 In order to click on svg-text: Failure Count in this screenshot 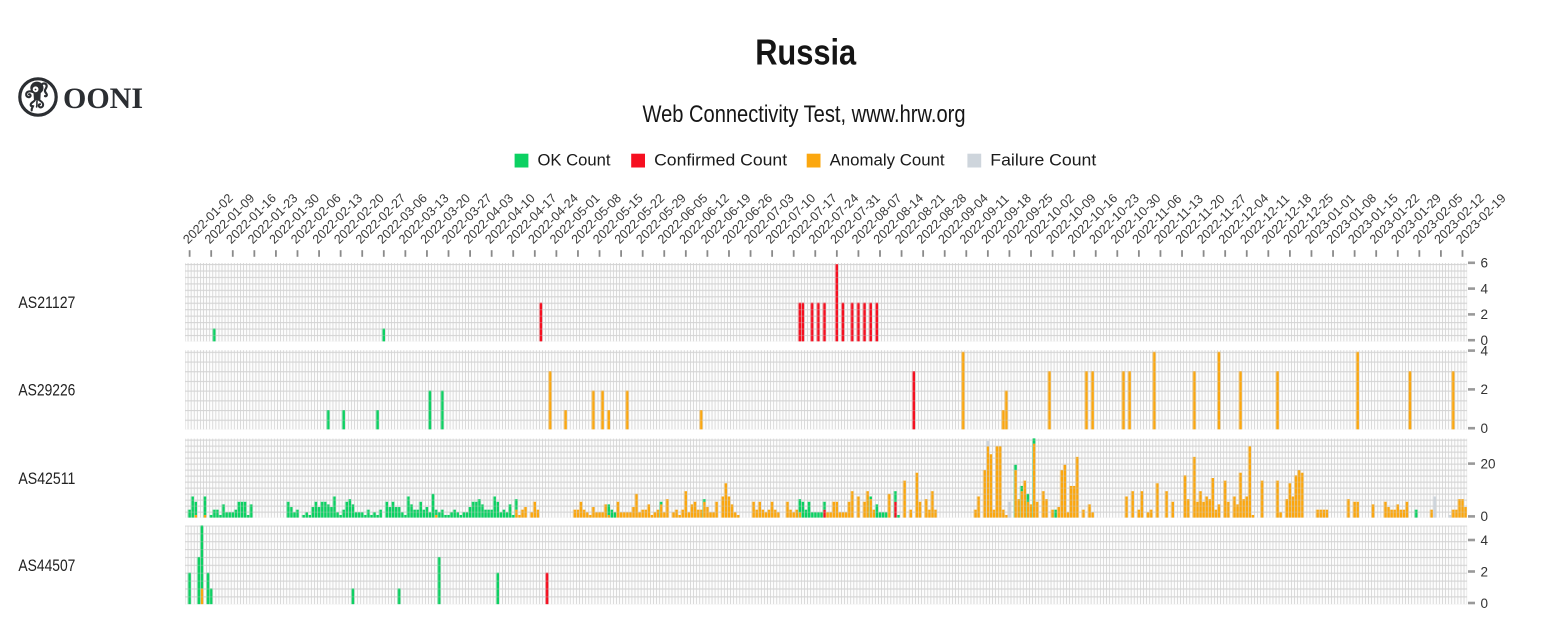, I will do `click(1043, 160)`.